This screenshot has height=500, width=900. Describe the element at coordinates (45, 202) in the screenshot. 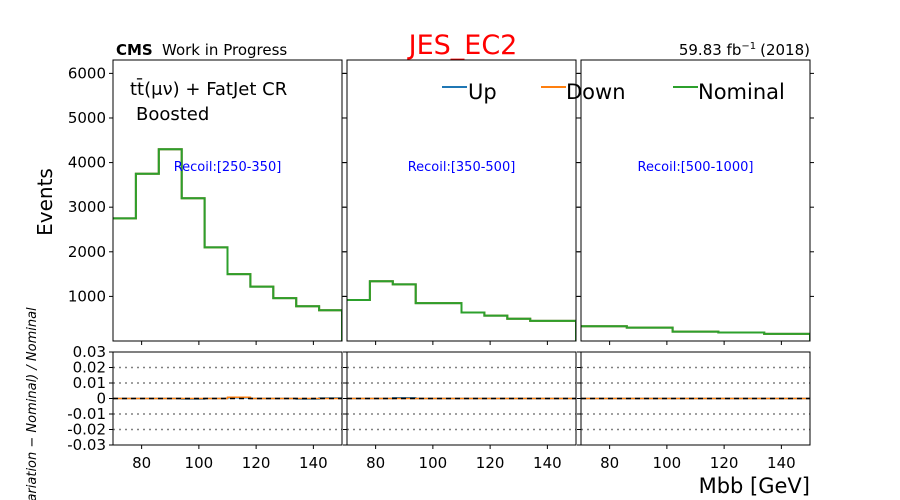

I see `y-axis-label-events: Events` at that location.